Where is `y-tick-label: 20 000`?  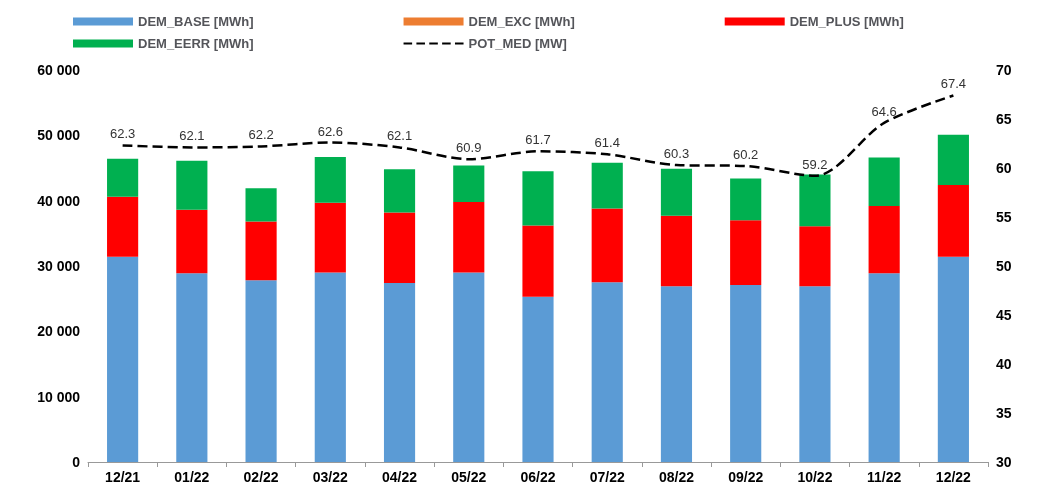
y-tick-label: 20 000 is located at coordinates (59, 331).